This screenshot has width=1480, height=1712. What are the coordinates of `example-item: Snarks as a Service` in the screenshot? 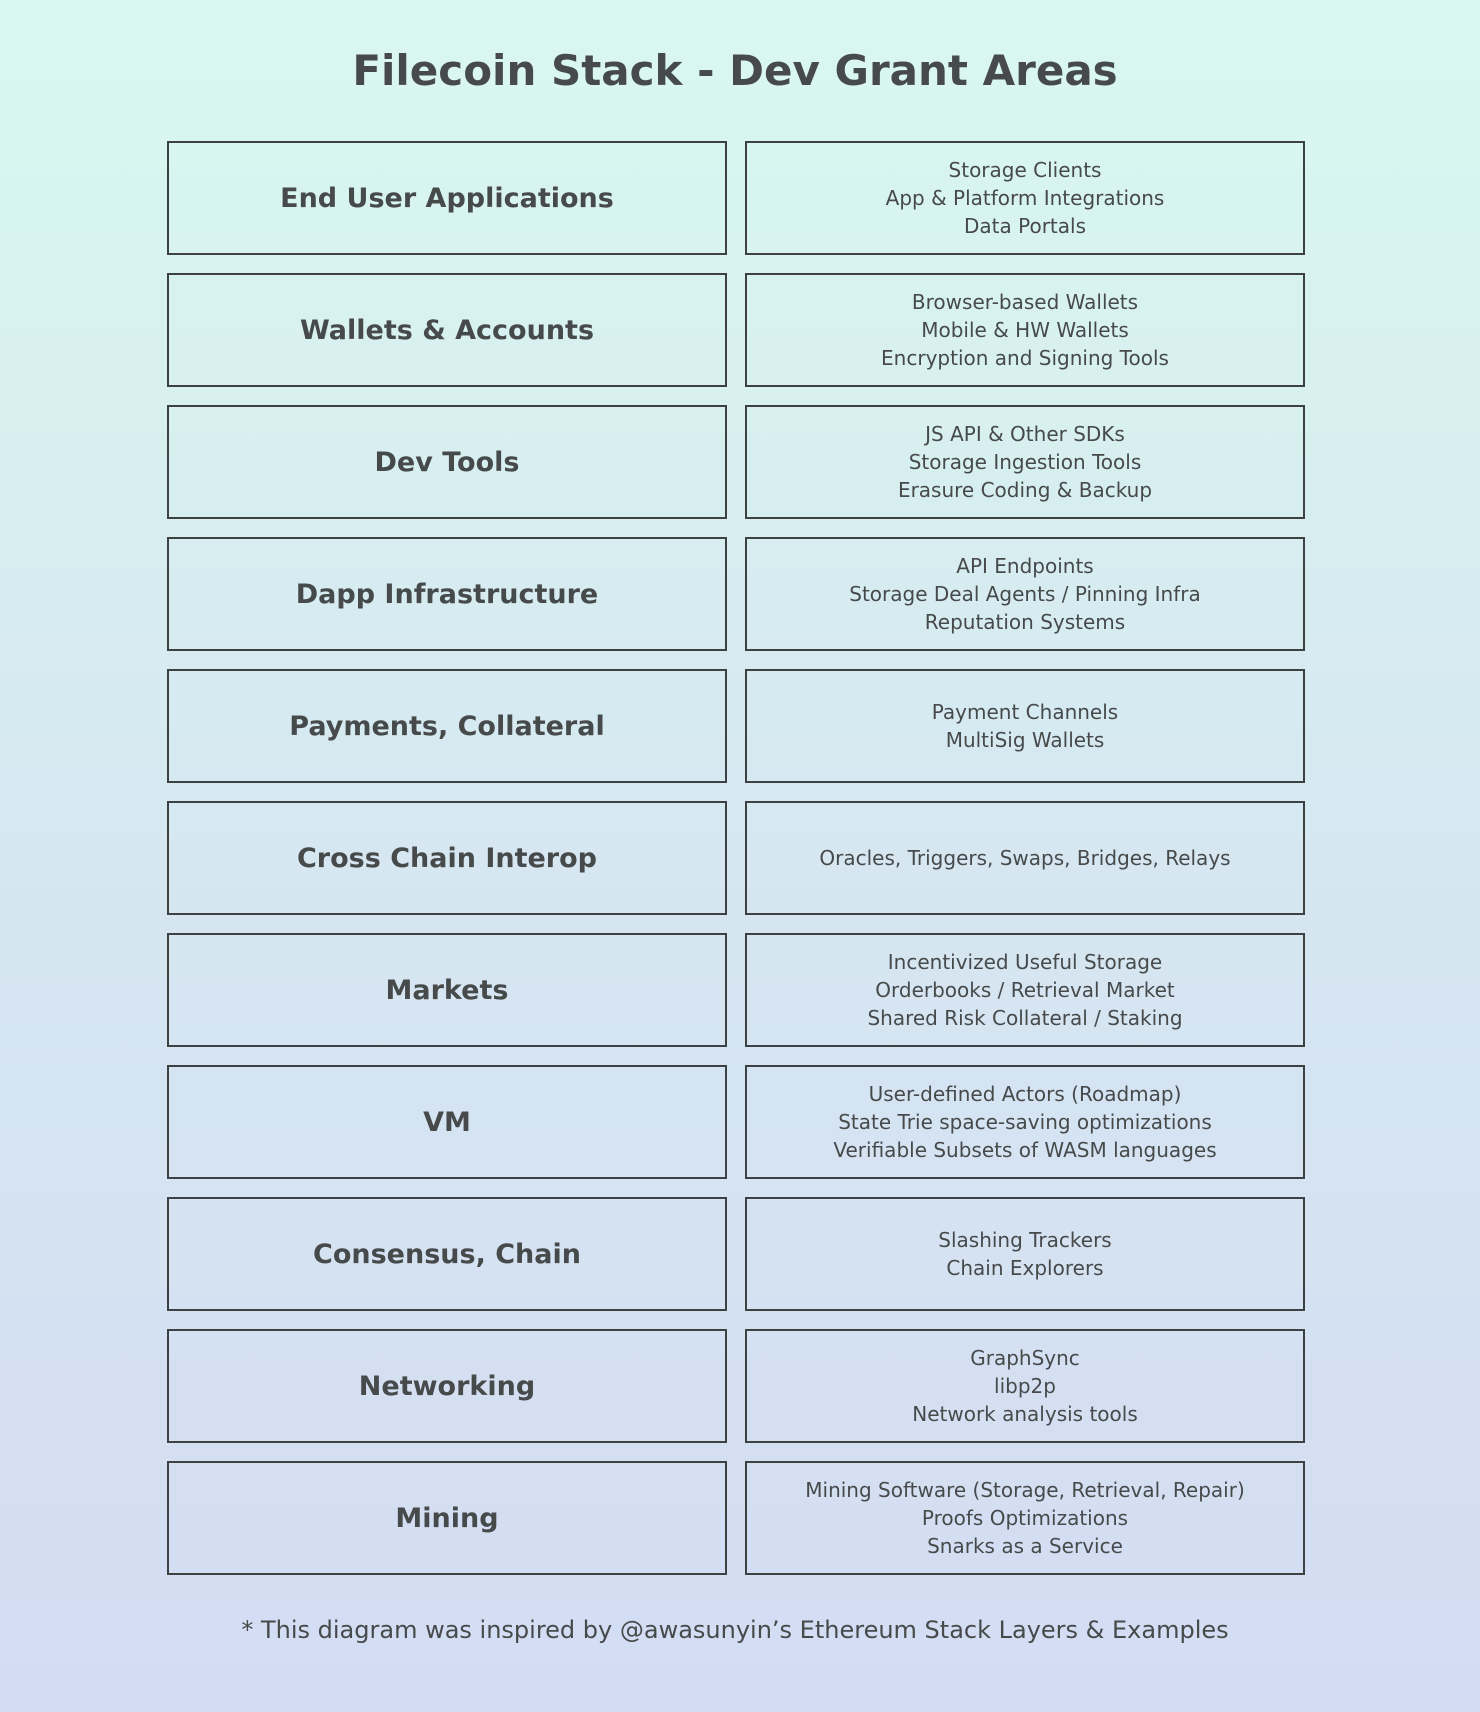 It's located at (1025, 1546).